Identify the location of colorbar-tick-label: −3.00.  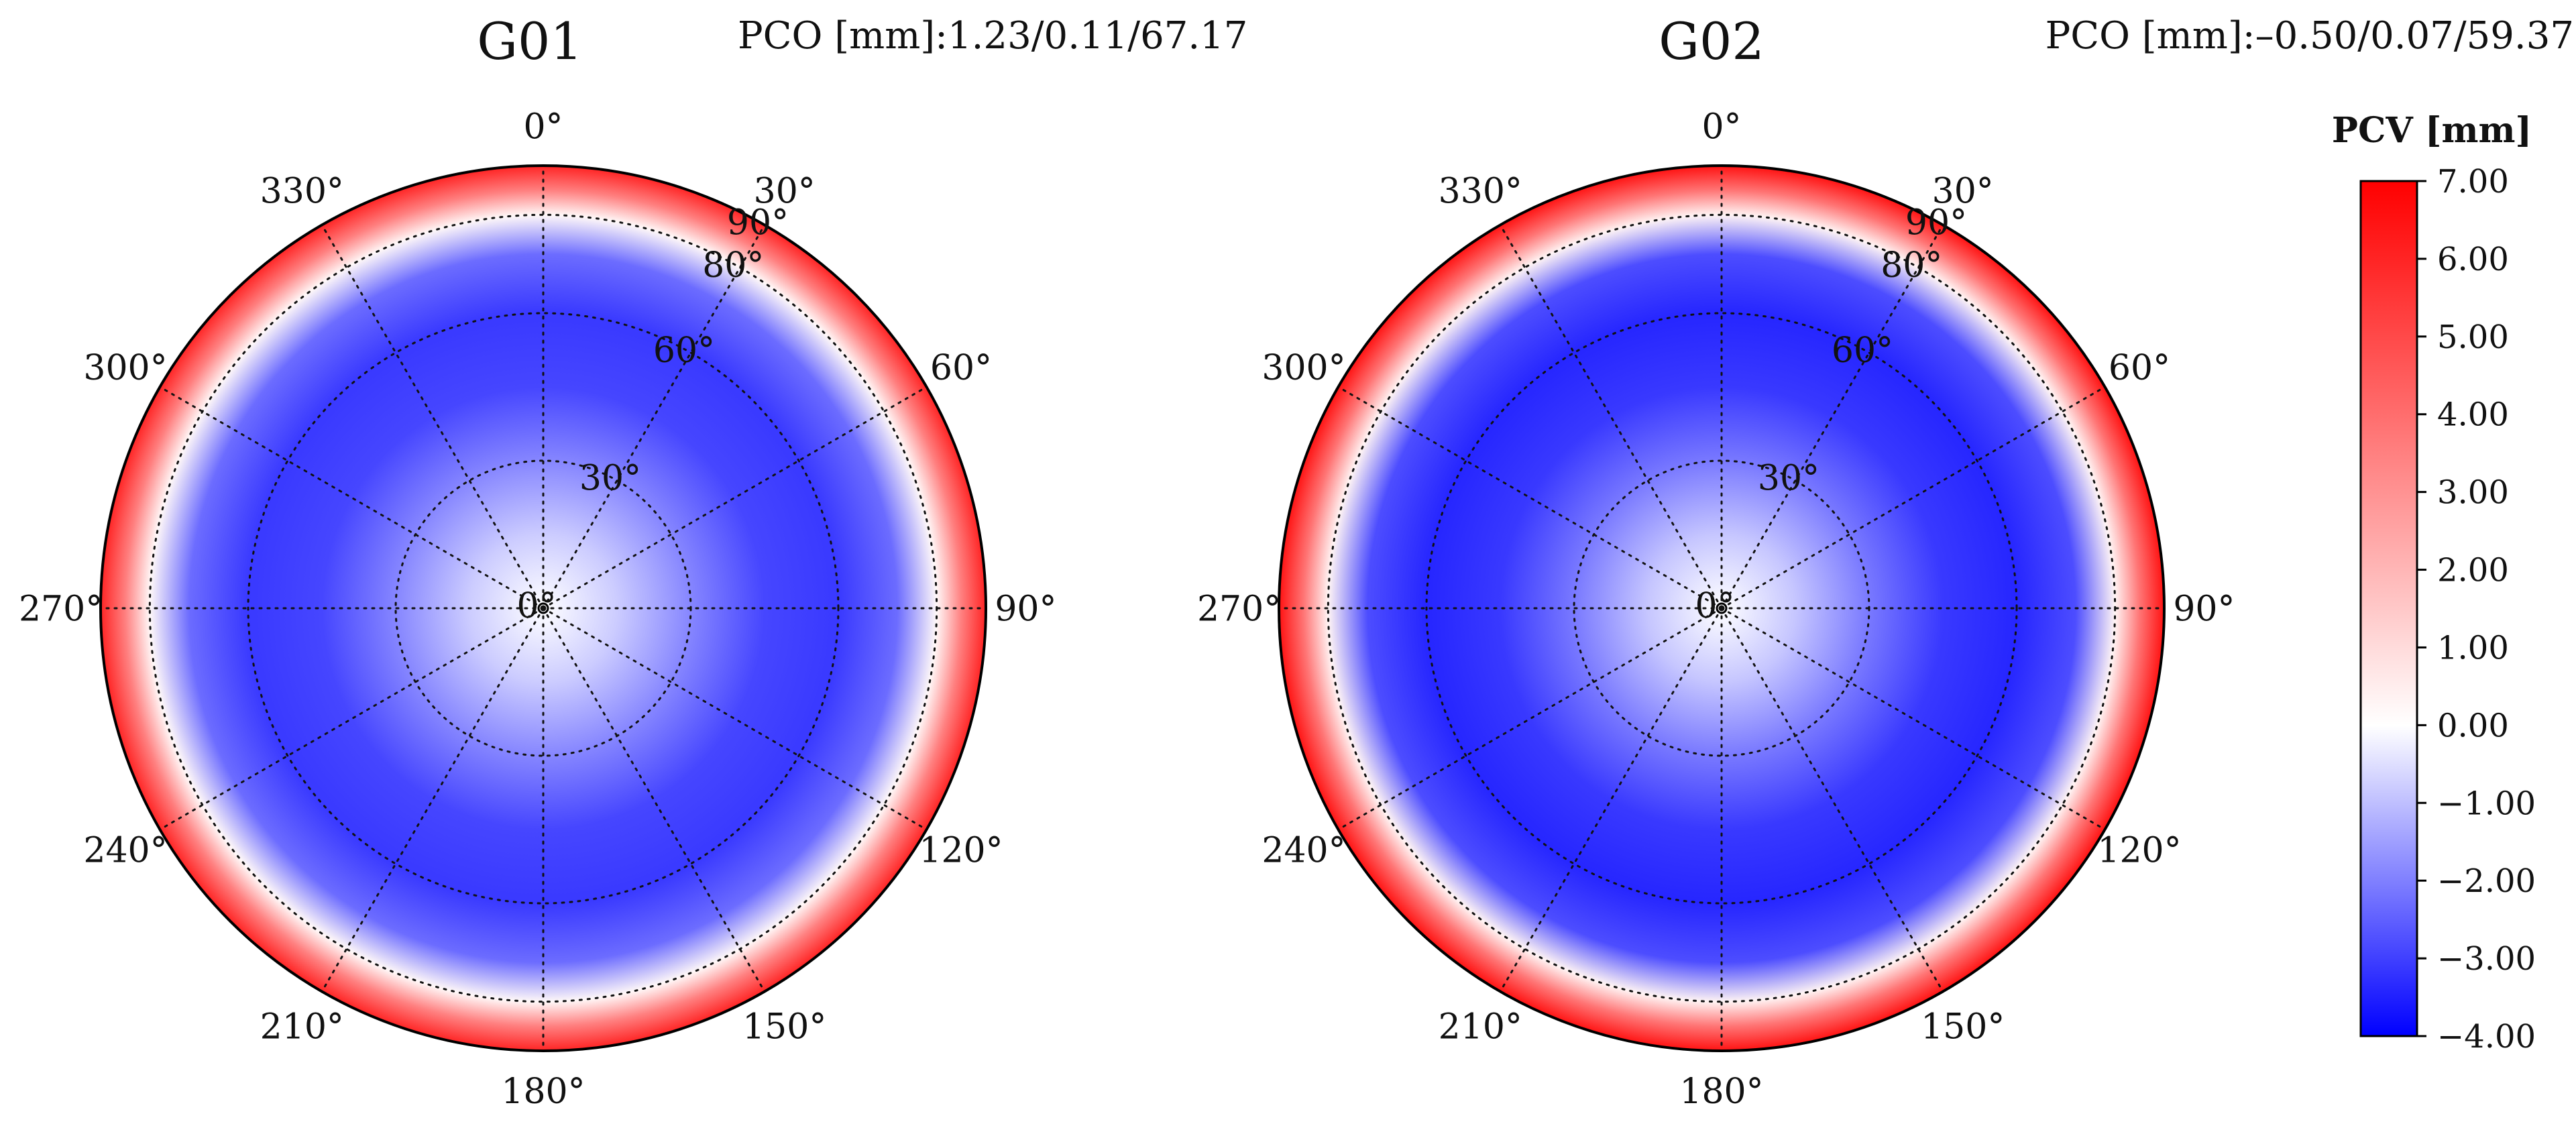
(2486, 959).